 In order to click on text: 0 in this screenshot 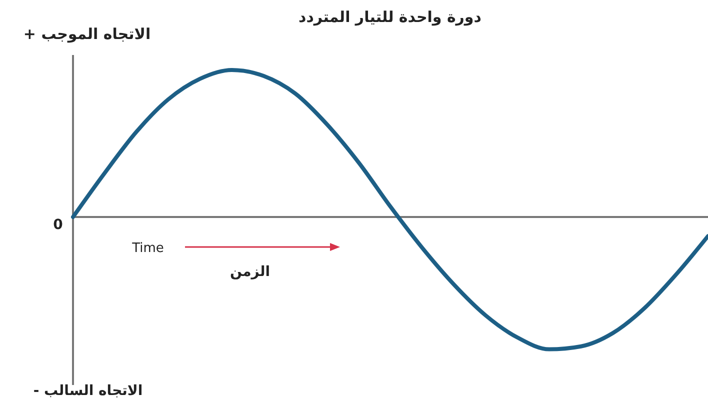, I will do `click(58, 225)`.